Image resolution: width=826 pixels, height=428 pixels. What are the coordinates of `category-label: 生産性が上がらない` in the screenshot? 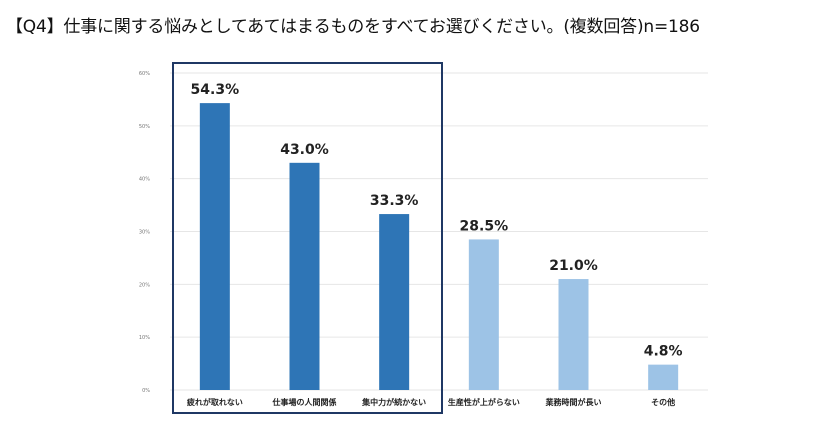 It's located at (484, 402).